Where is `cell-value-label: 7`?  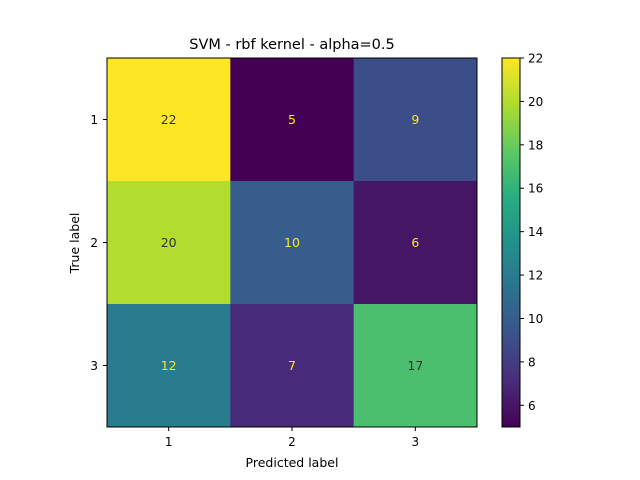 cell-value-label: 7 is located at coordinates (292, 365).